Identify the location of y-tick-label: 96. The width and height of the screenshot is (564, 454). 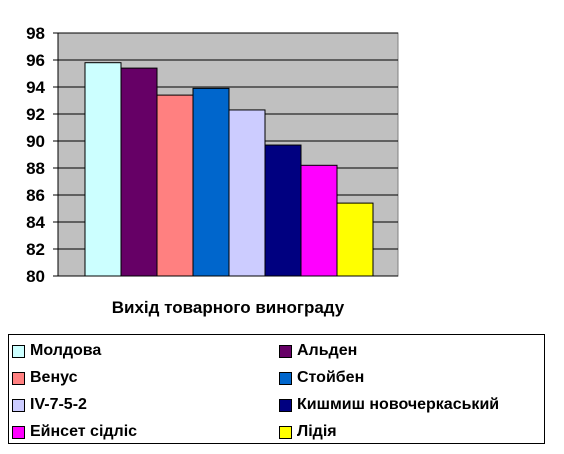
(35, 60).